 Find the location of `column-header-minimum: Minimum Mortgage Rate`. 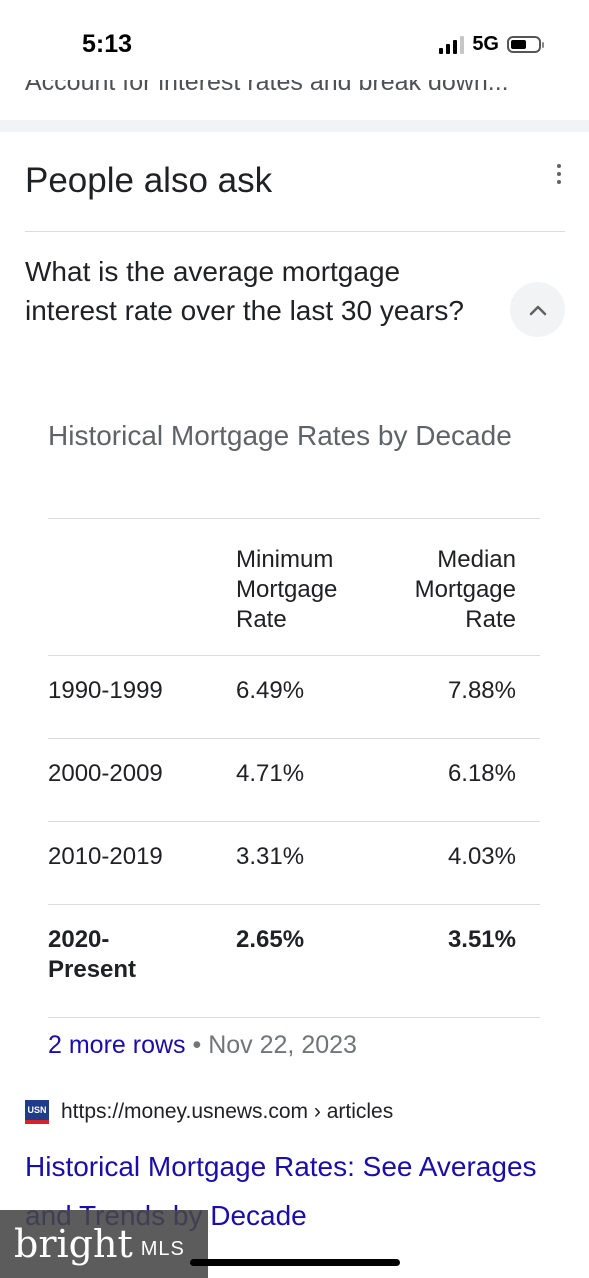

column-header-minimum: Minimum Mortgage Rate is located at coordinates (301, 587).